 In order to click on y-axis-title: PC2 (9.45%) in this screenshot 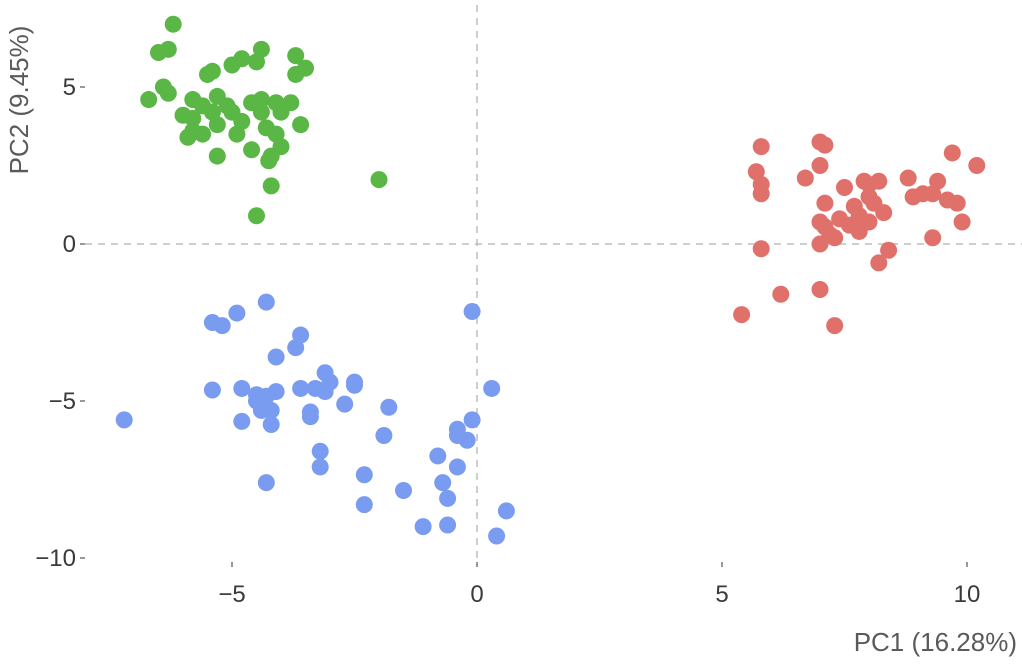, I will do `click(19, 100)`.